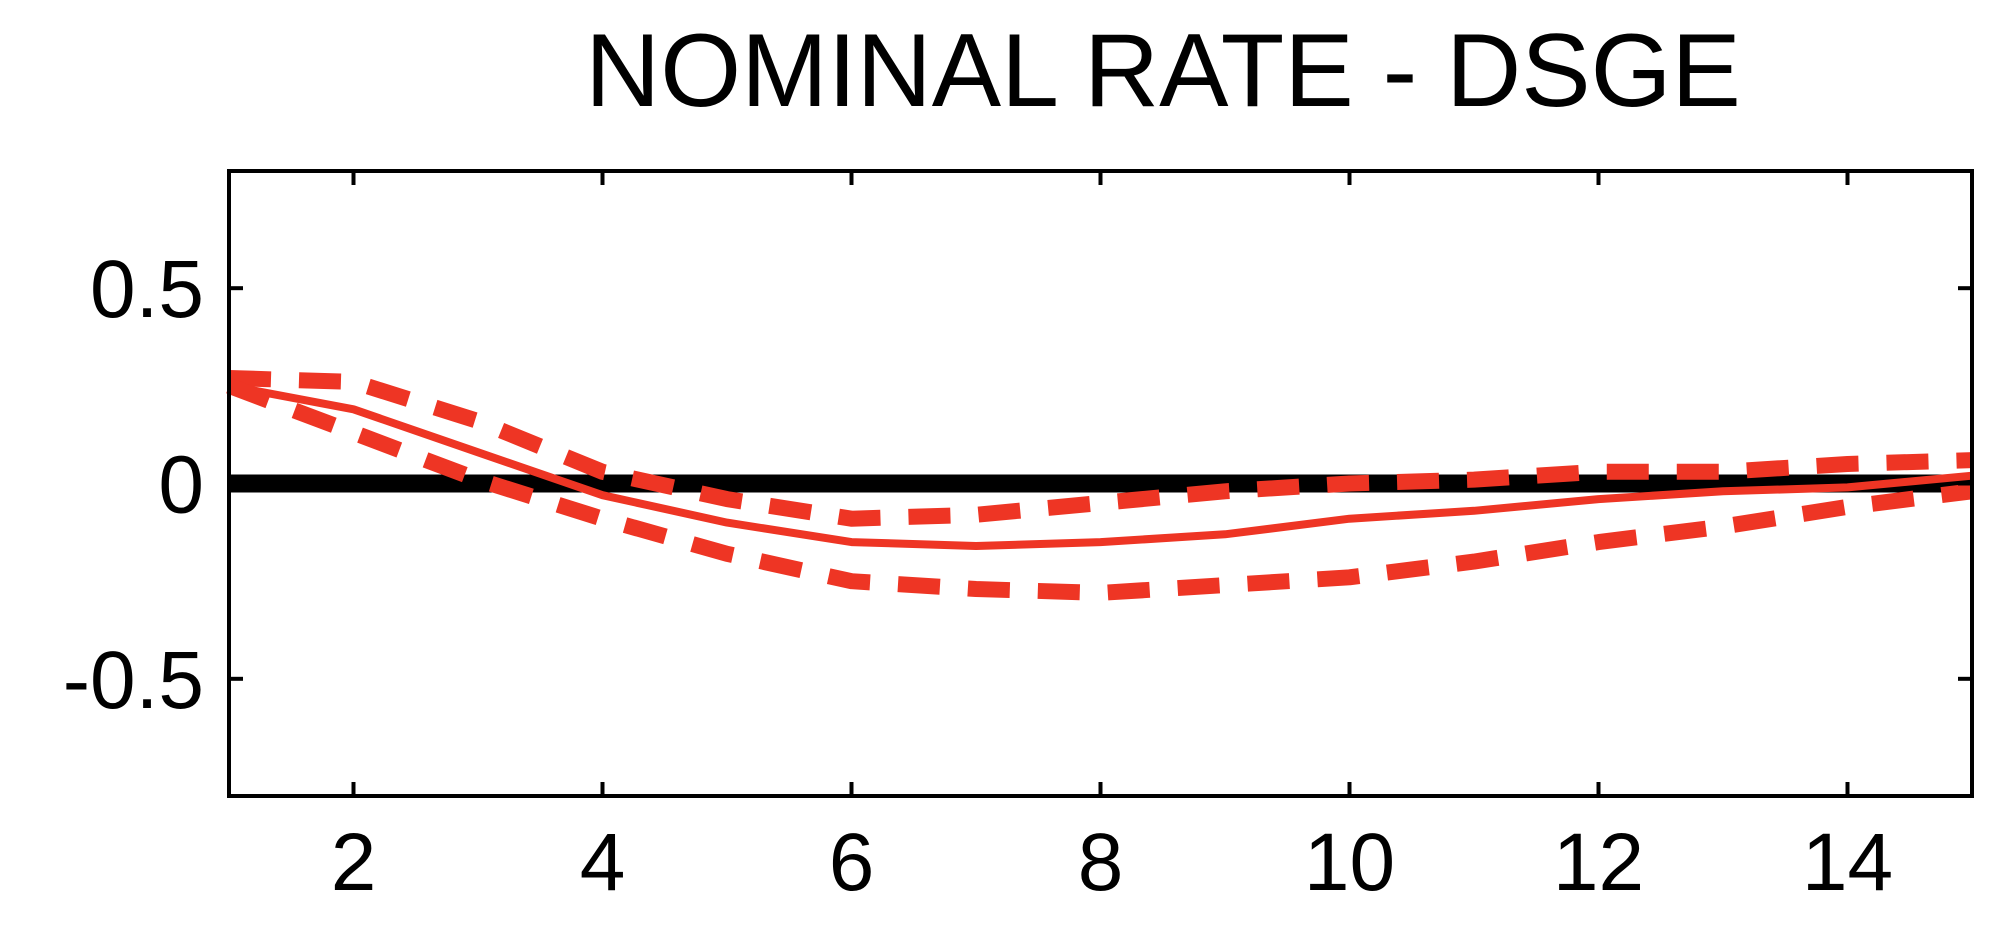 The height and width of the screenshot is (934, 2016). Describe the element at coordinates (603, 862) in the screenshot. I see `x-tick-label: 4` at that location.